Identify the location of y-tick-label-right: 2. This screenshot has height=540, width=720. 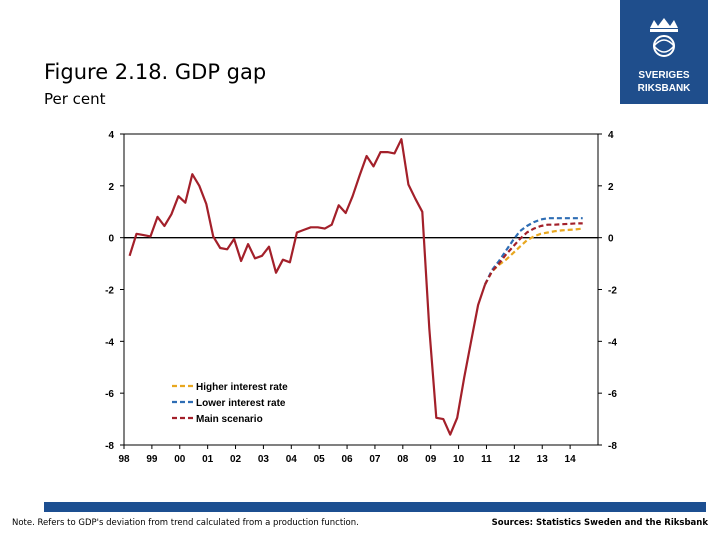
(611, 187).